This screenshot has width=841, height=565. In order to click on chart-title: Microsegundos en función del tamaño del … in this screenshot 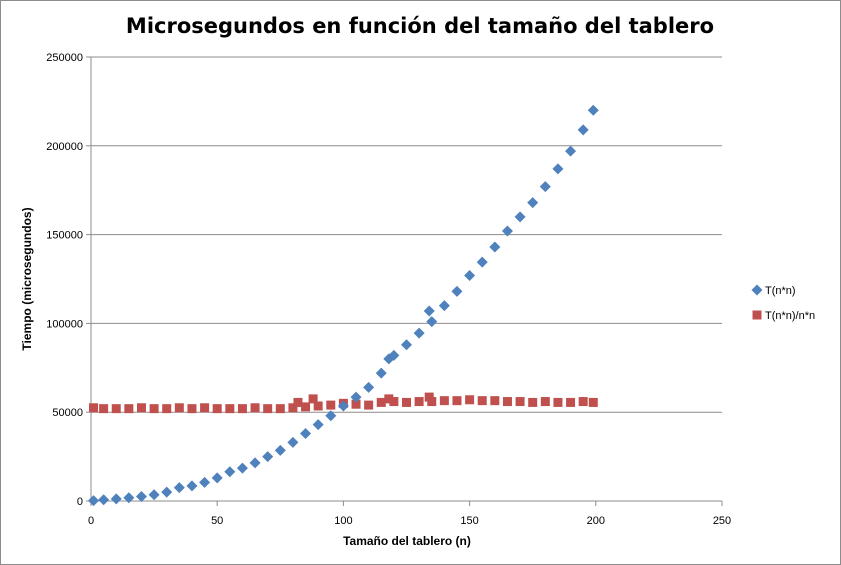, I will do `click(420, 26)`.